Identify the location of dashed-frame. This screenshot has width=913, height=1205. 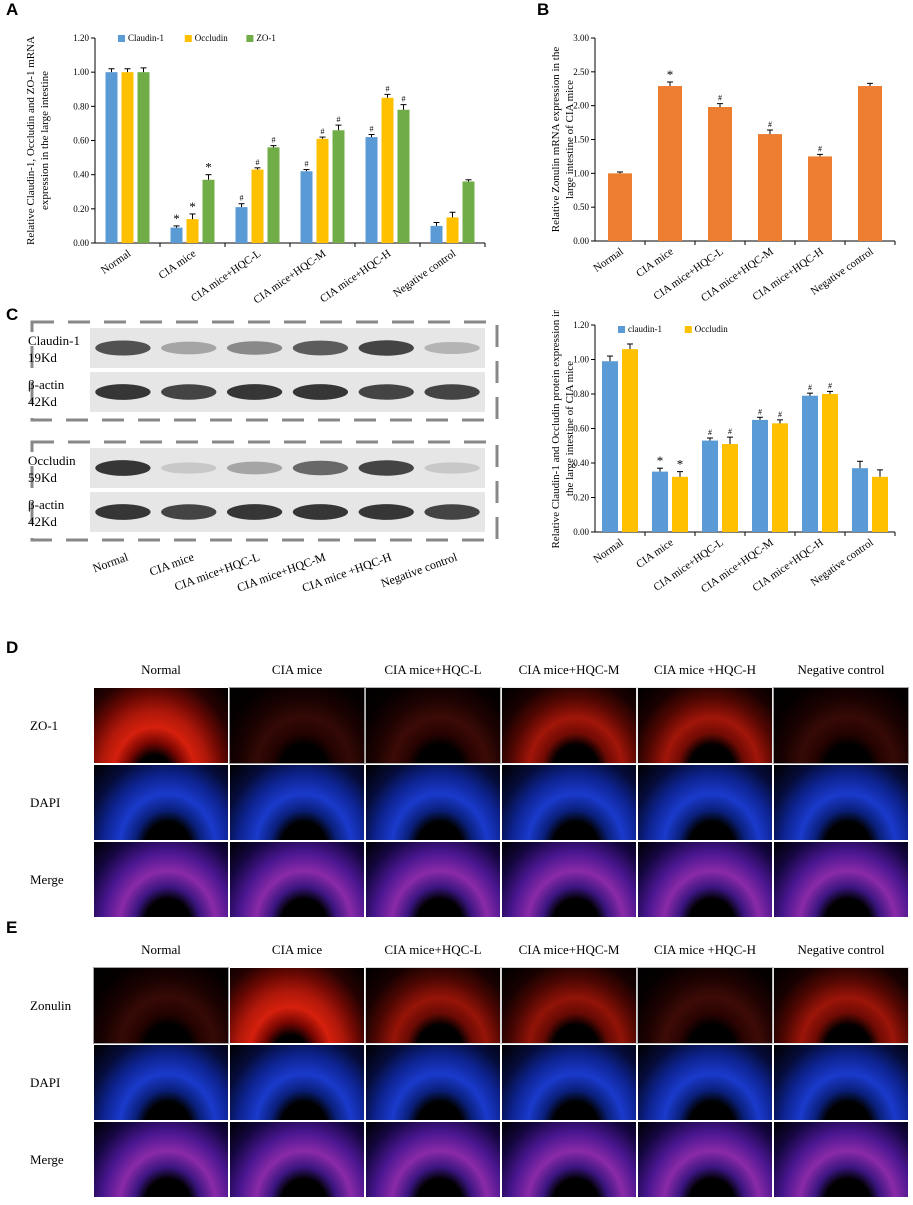
(264, 491).